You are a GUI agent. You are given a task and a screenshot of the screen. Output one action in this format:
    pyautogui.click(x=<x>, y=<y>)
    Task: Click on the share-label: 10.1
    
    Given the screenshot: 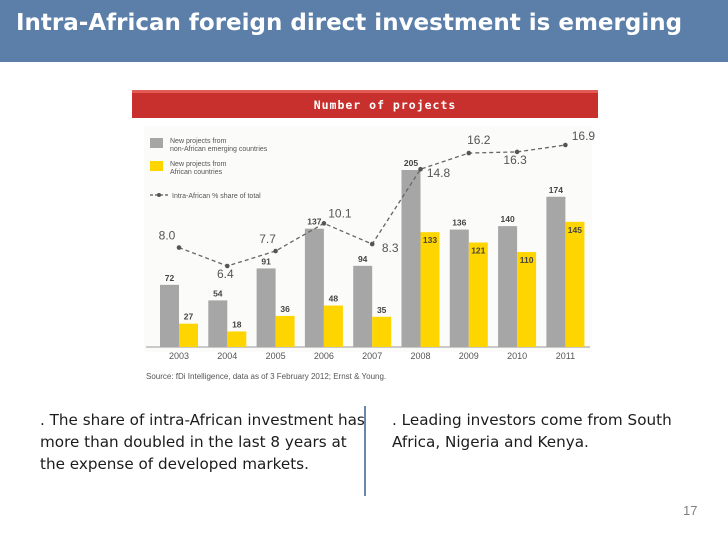 What is the action you would take?
    pyautogui.click(x=340, y=213)
    